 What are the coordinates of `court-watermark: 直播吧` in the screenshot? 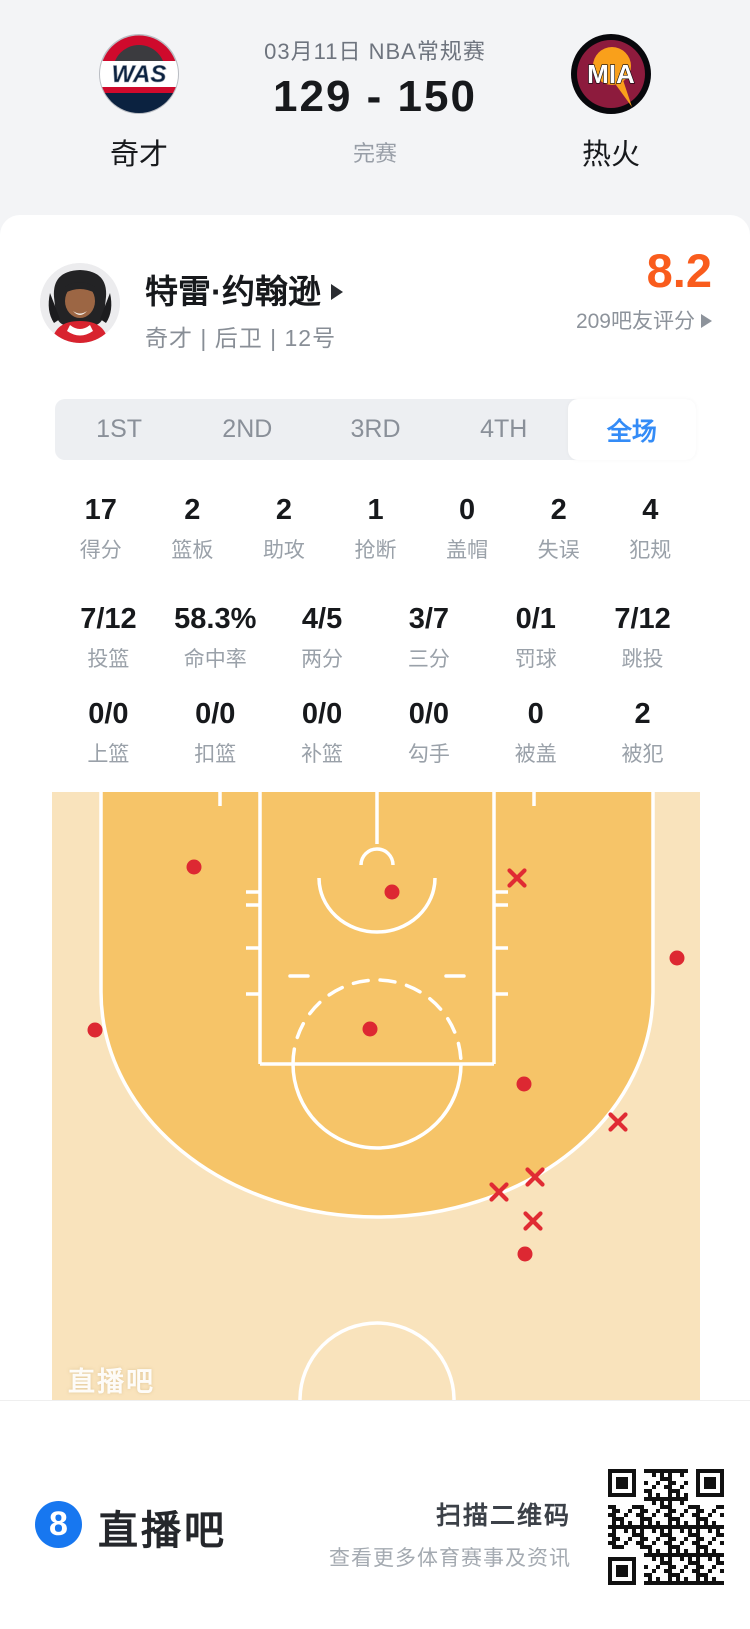 It's located at (111, 1382).